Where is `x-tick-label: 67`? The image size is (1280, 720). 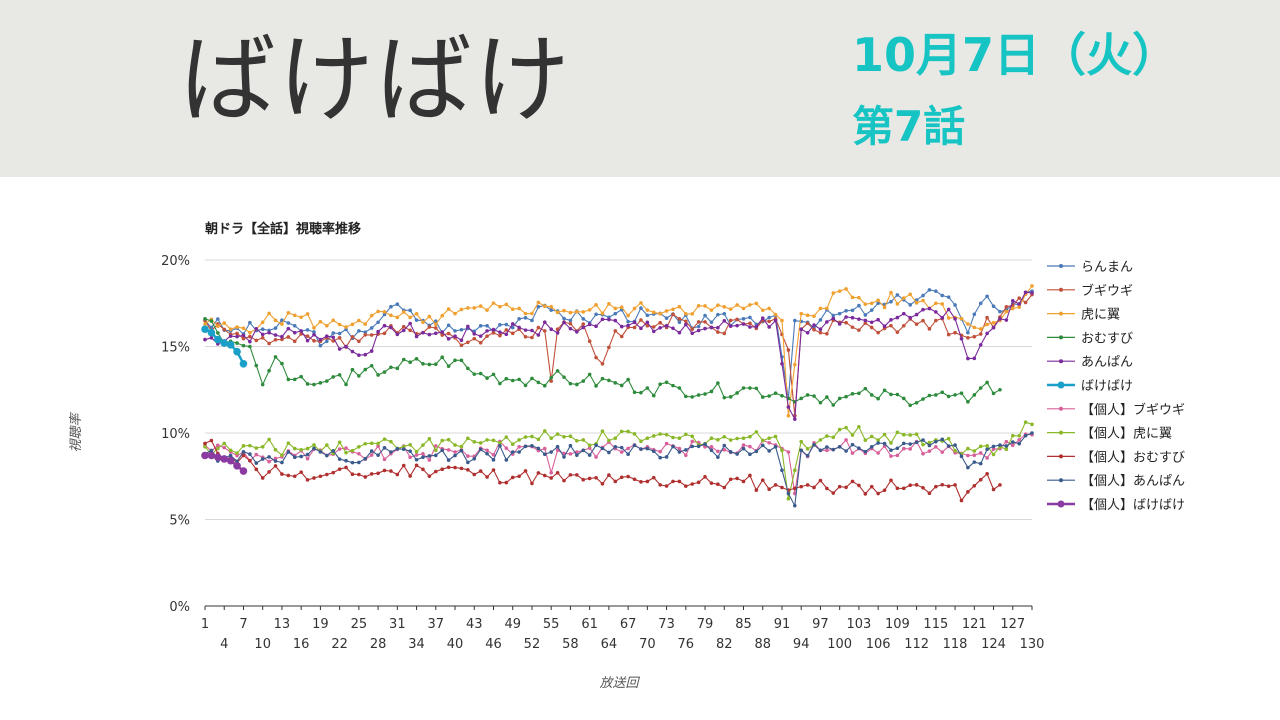 x-tick-label: 67 is located at coordinates (628, 624).